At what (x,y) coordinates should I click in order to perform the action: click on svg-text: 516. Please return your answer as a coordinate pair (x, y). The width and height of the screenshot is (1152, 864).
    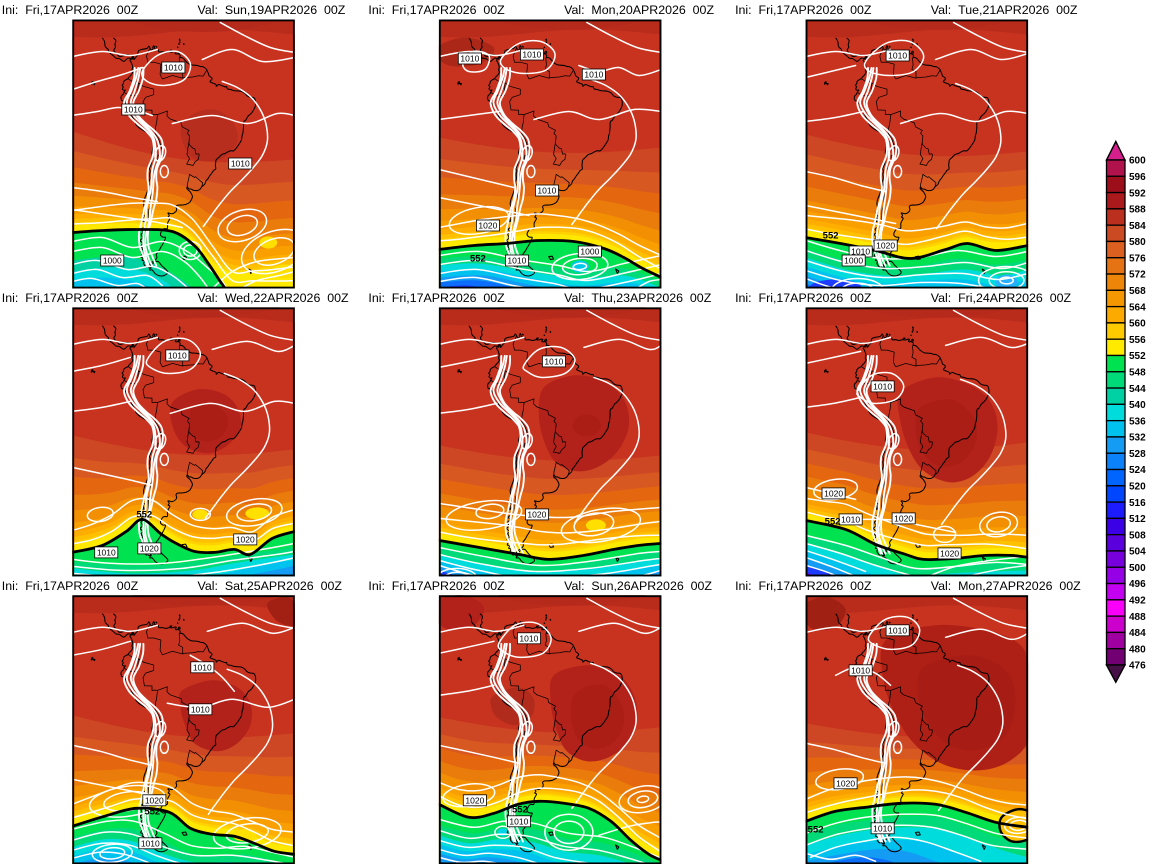
    Looking at the image, I should click on (1137, 503).